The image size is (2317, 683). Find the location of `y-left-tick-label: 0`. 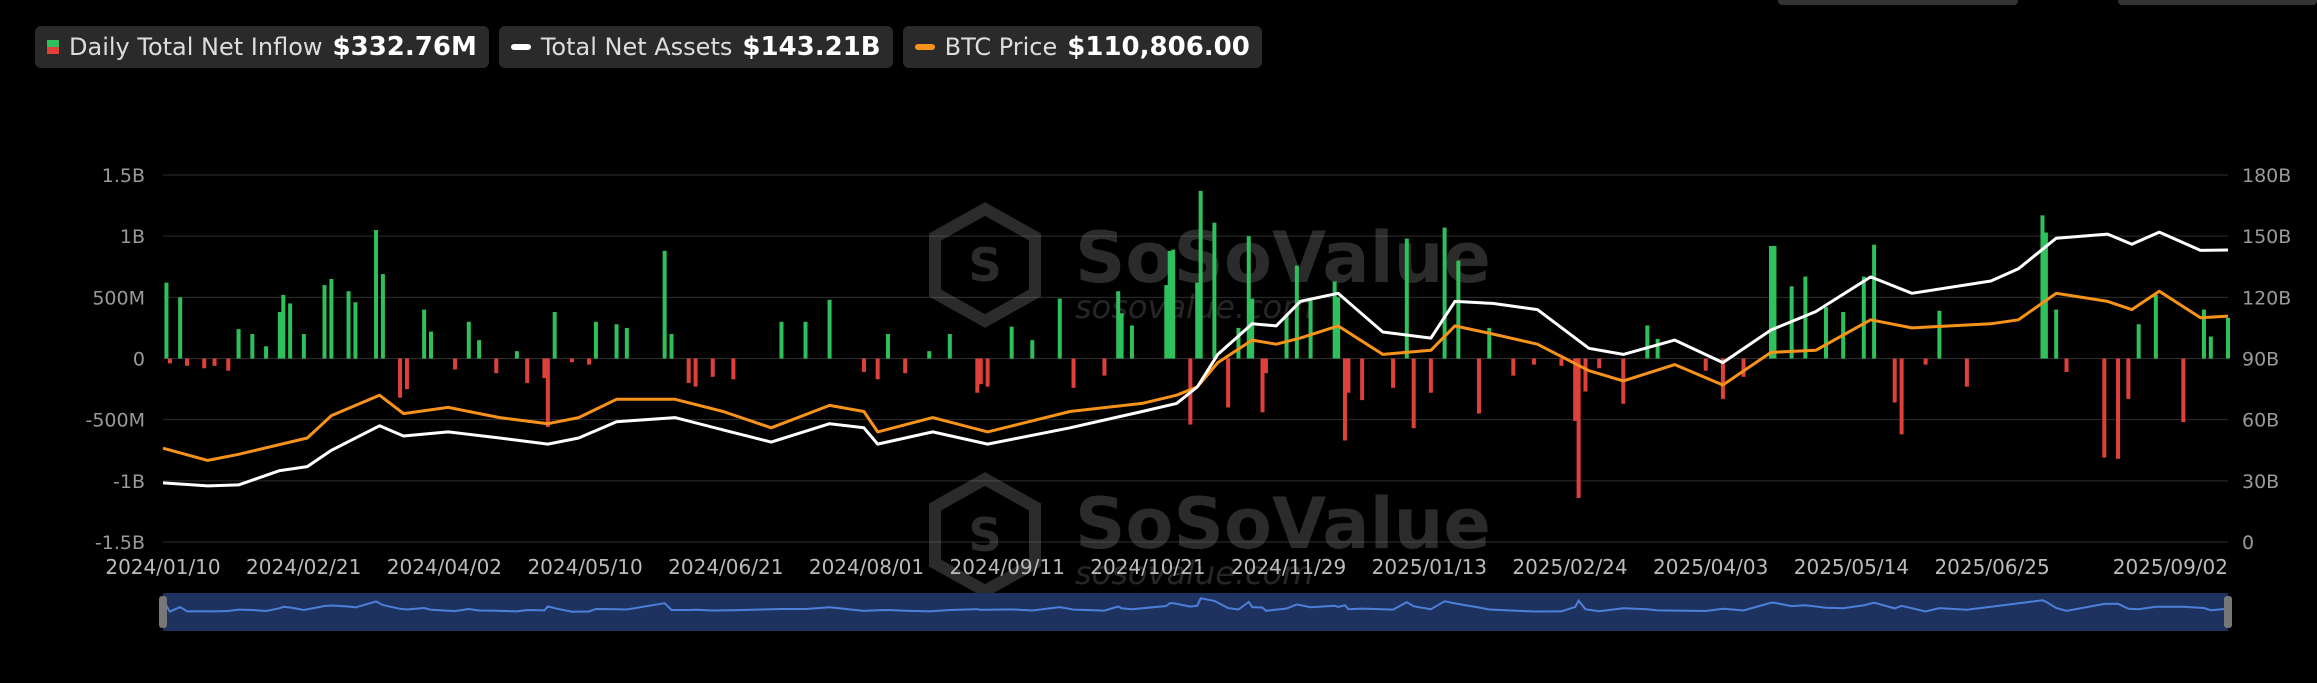

y-left-tick-label: 0 is located at coordinates (139, 360).